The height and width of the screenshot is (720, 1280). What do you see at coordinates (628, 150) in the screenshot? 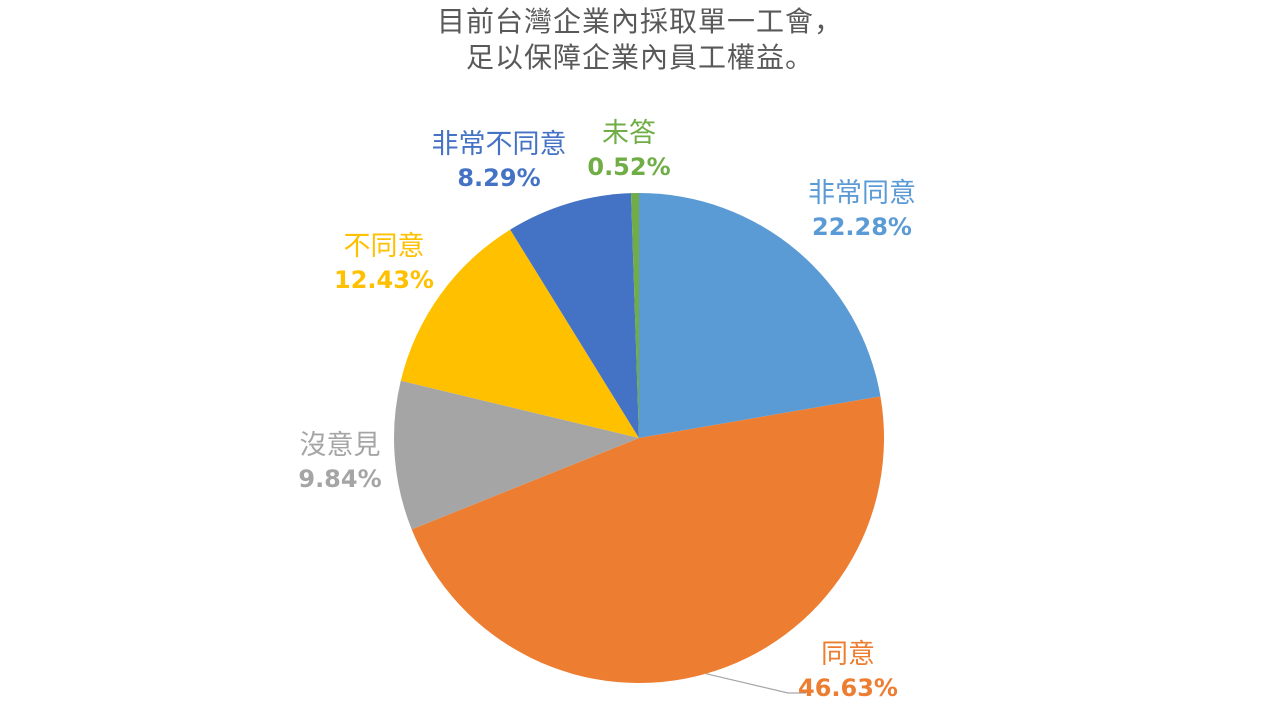
I see `label-no-answer: 未答 0.52%` at bounding box center [628, 150].